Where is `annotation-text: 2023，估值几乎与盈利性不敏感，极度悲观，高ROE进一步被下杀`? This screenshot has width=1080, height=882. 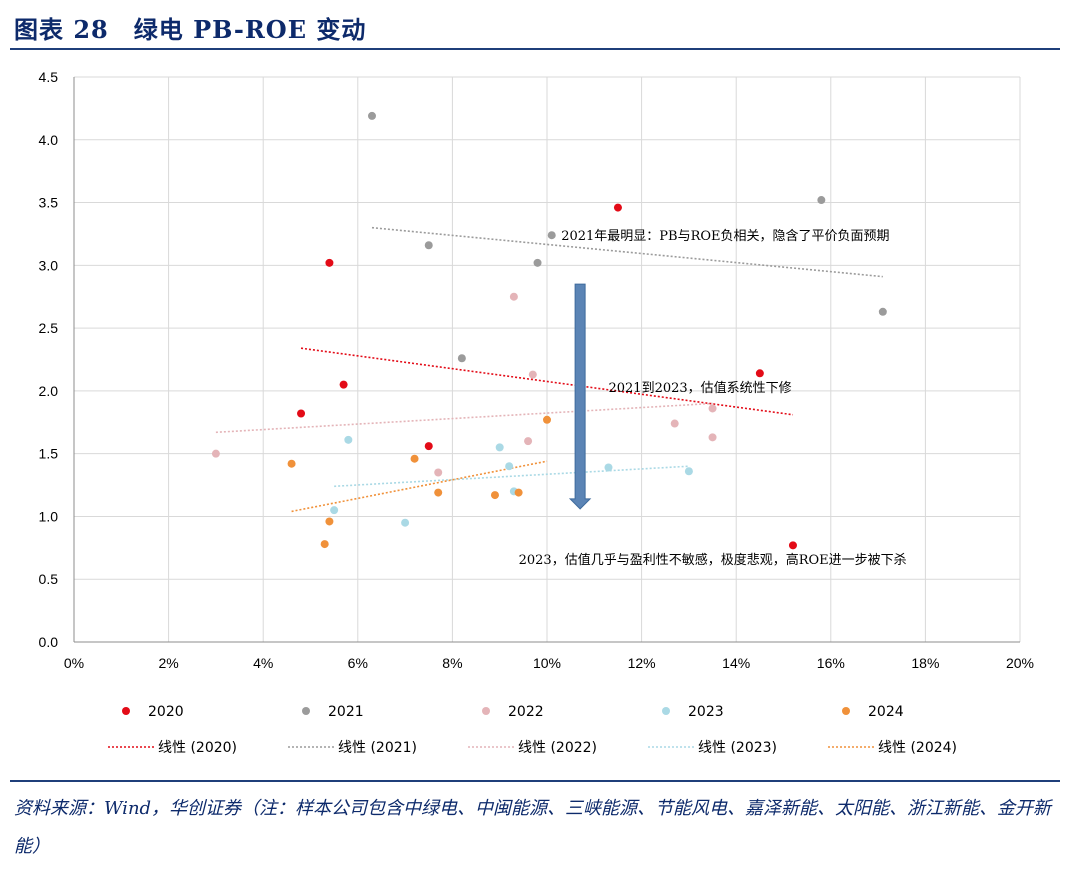 annotation-text: 2023，估值几乎与盈利性不敏感，极度悲观，高ROE进一步被下杀 is located at coordinates (713, 560).